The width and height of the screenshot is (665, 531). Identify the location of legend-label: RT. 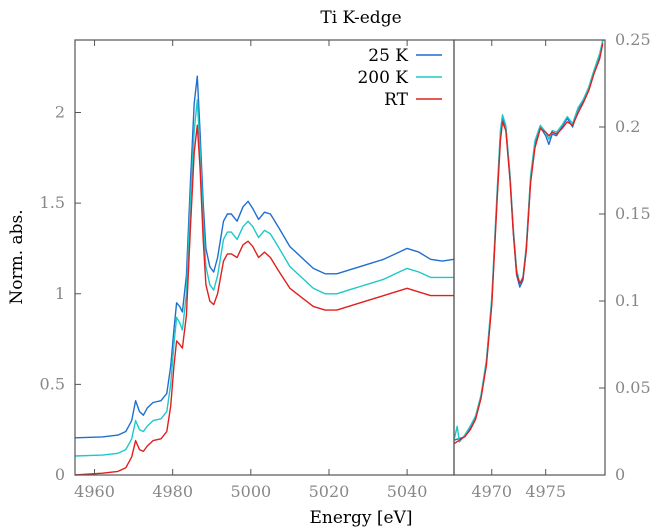
(396, 100).